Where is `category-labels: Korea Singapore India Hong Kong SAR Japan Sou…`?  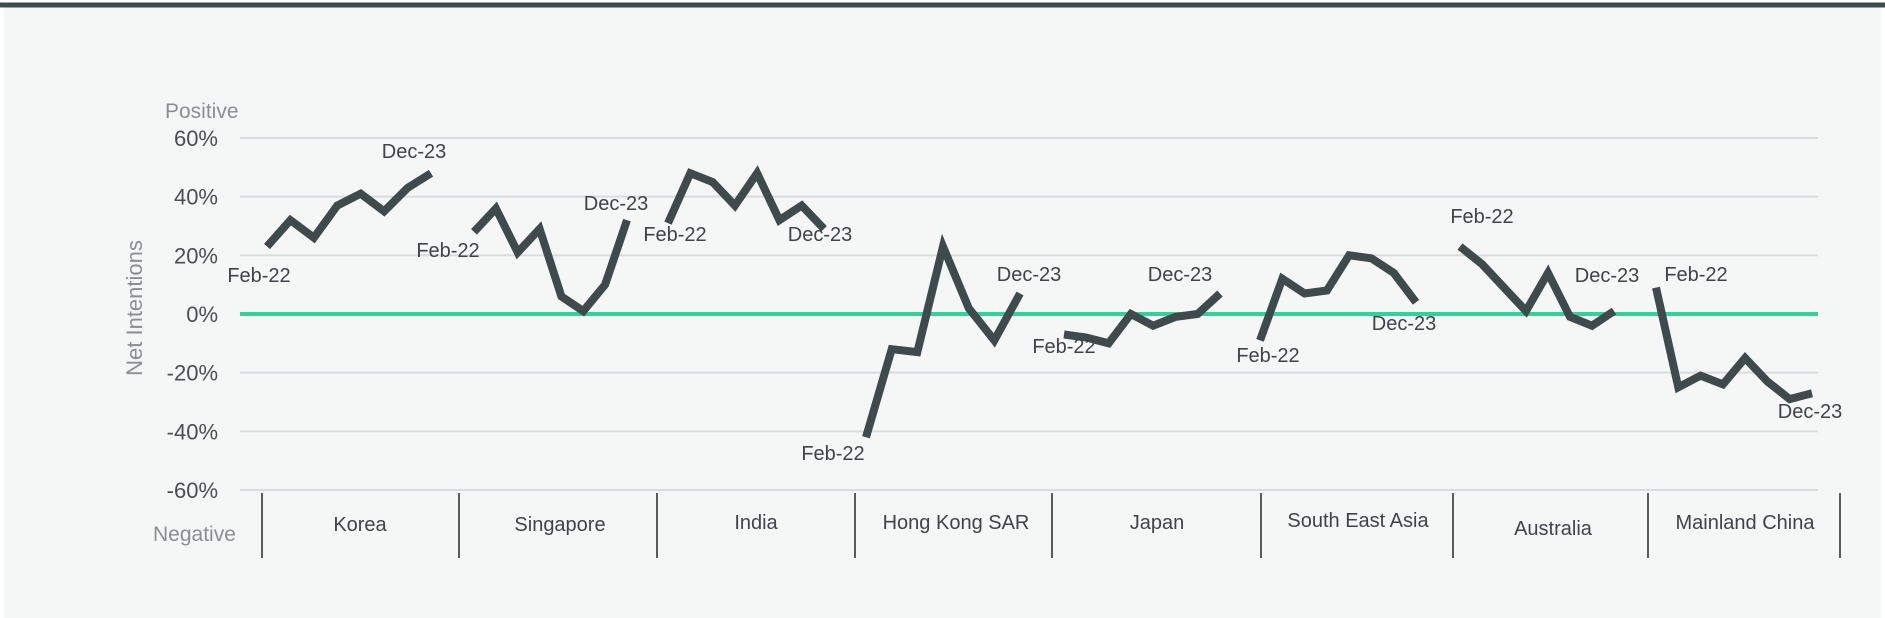 category-labels: Korea Singapore India Hong Kong SAR Japan Sou… is located at coordinates (1074, 525).